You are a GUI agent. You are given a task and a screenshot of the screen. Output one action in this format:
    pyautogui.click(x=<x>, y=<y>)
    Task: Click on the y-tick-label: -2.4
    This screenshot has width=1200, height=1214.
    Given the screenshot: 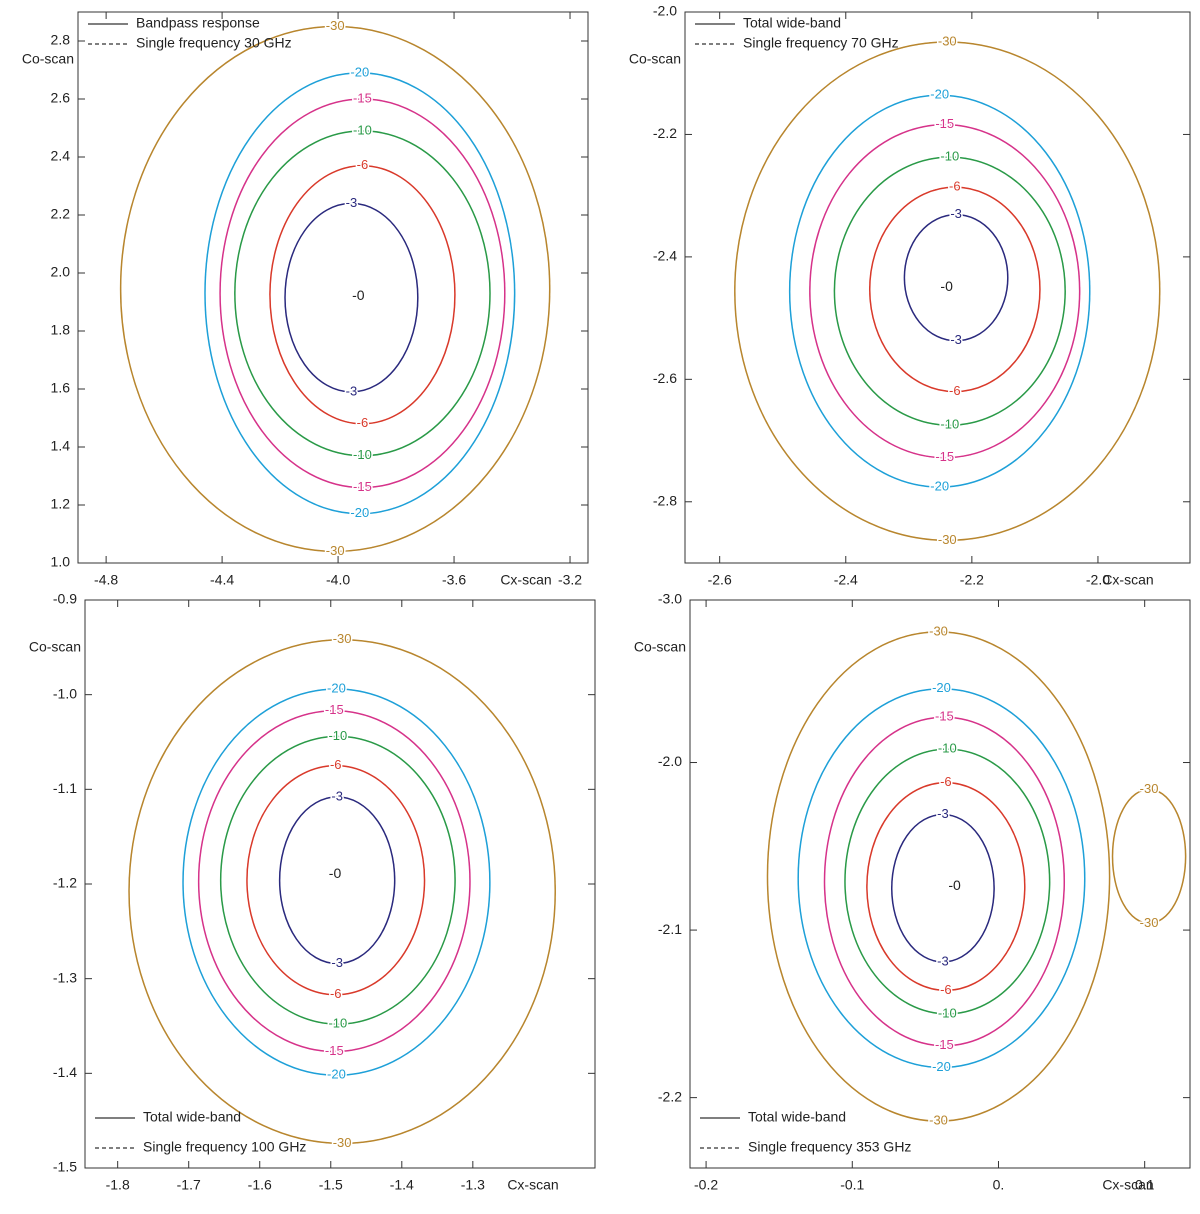 What is the action you would take?
    pyautogui.click(x=665, y=256)
    